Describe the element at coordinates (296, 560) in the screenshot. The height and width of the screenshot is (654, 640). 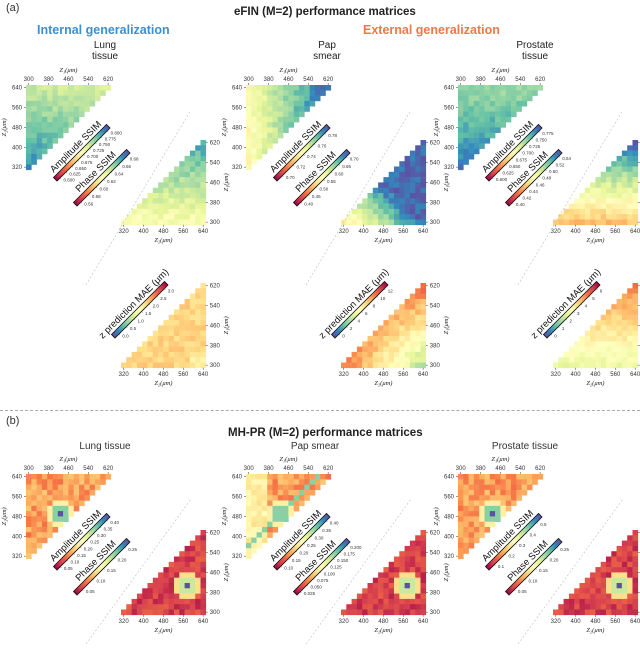
I see `colorbar-tick-label: 0.15` at that location.